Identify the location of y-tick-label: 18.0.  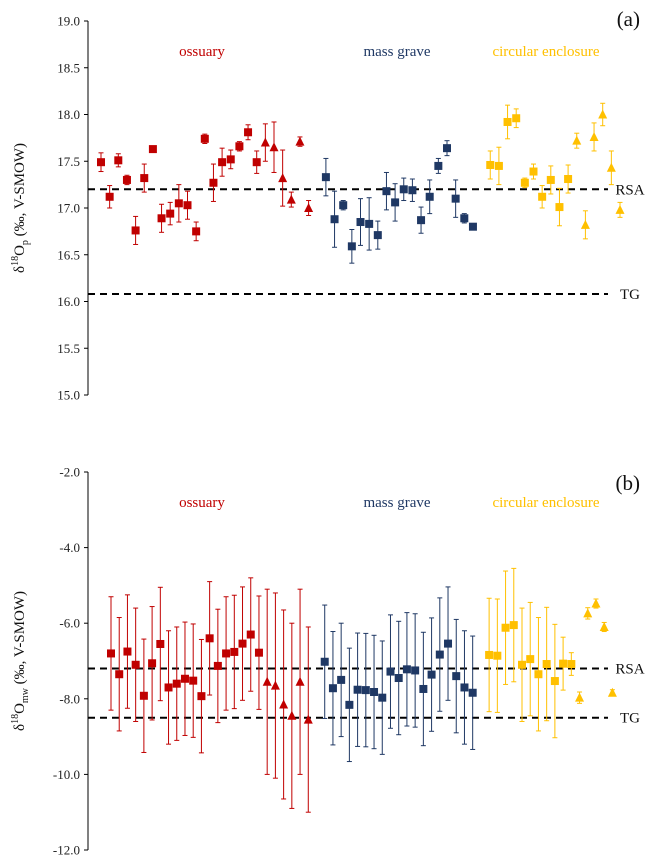
(68, 114).